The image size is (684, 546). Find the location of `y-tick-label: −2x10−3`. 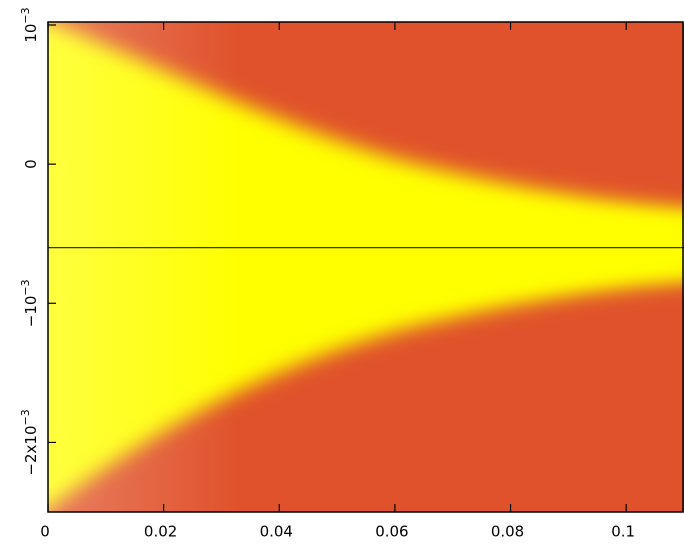

y-tick-label: −2x10−3 is located at coordinates (29, 442).